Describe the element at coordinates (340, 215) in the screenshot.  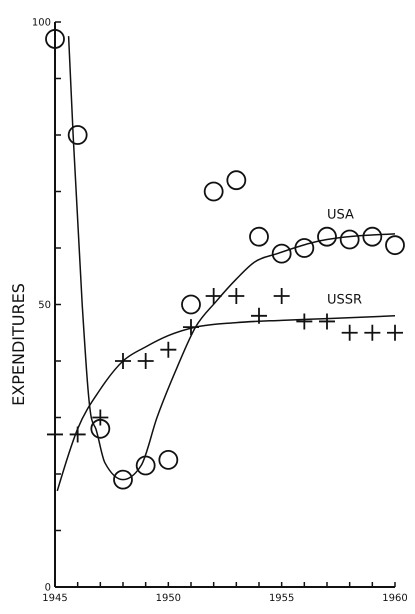
I see `series-label: USA` at that location.